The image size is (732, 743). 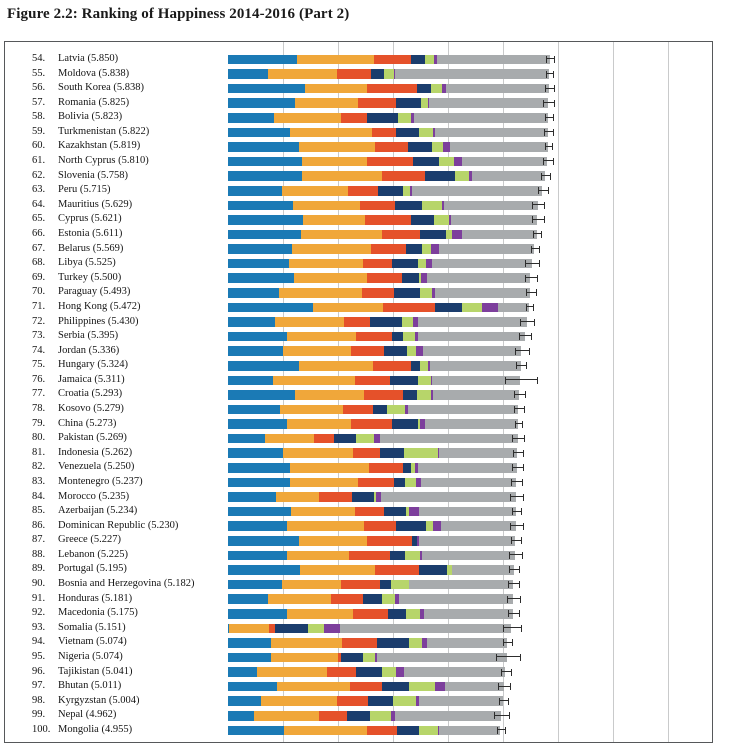 I want to click on country-rank: 96., so click(x=44, y=671).